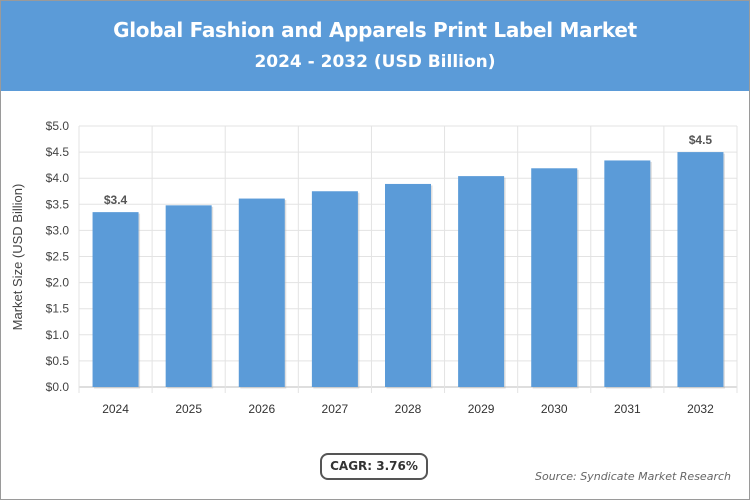  I want to click on y-tick-label: $2.0, so click(58, 283).